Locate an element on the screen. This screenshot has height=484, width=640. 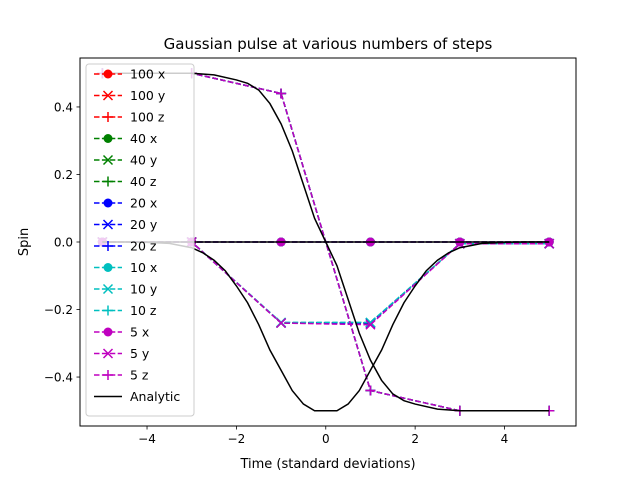
legend-entry: 20 z is located at coordinates (125, 246).